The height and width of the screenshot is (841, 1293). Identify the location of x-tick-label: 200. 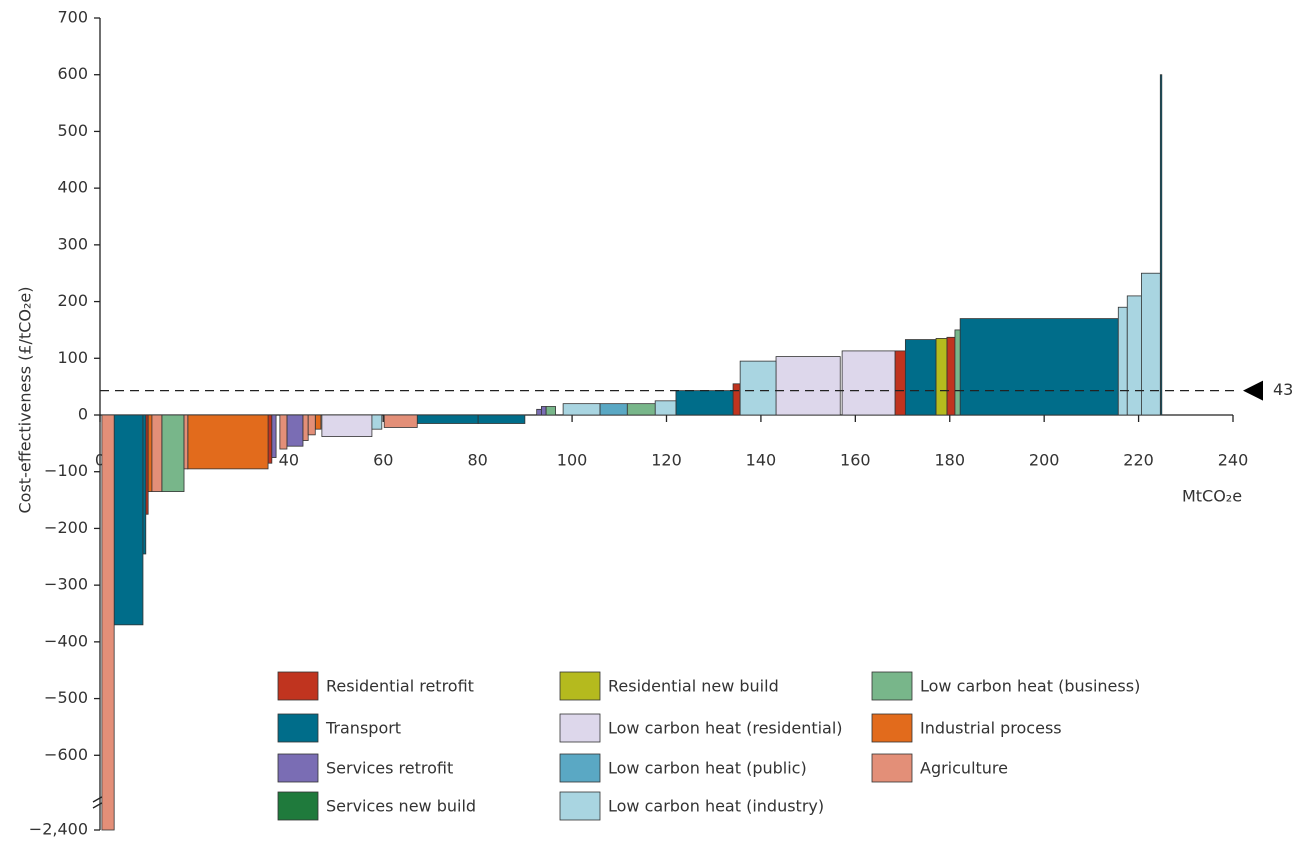
(1044, 460).